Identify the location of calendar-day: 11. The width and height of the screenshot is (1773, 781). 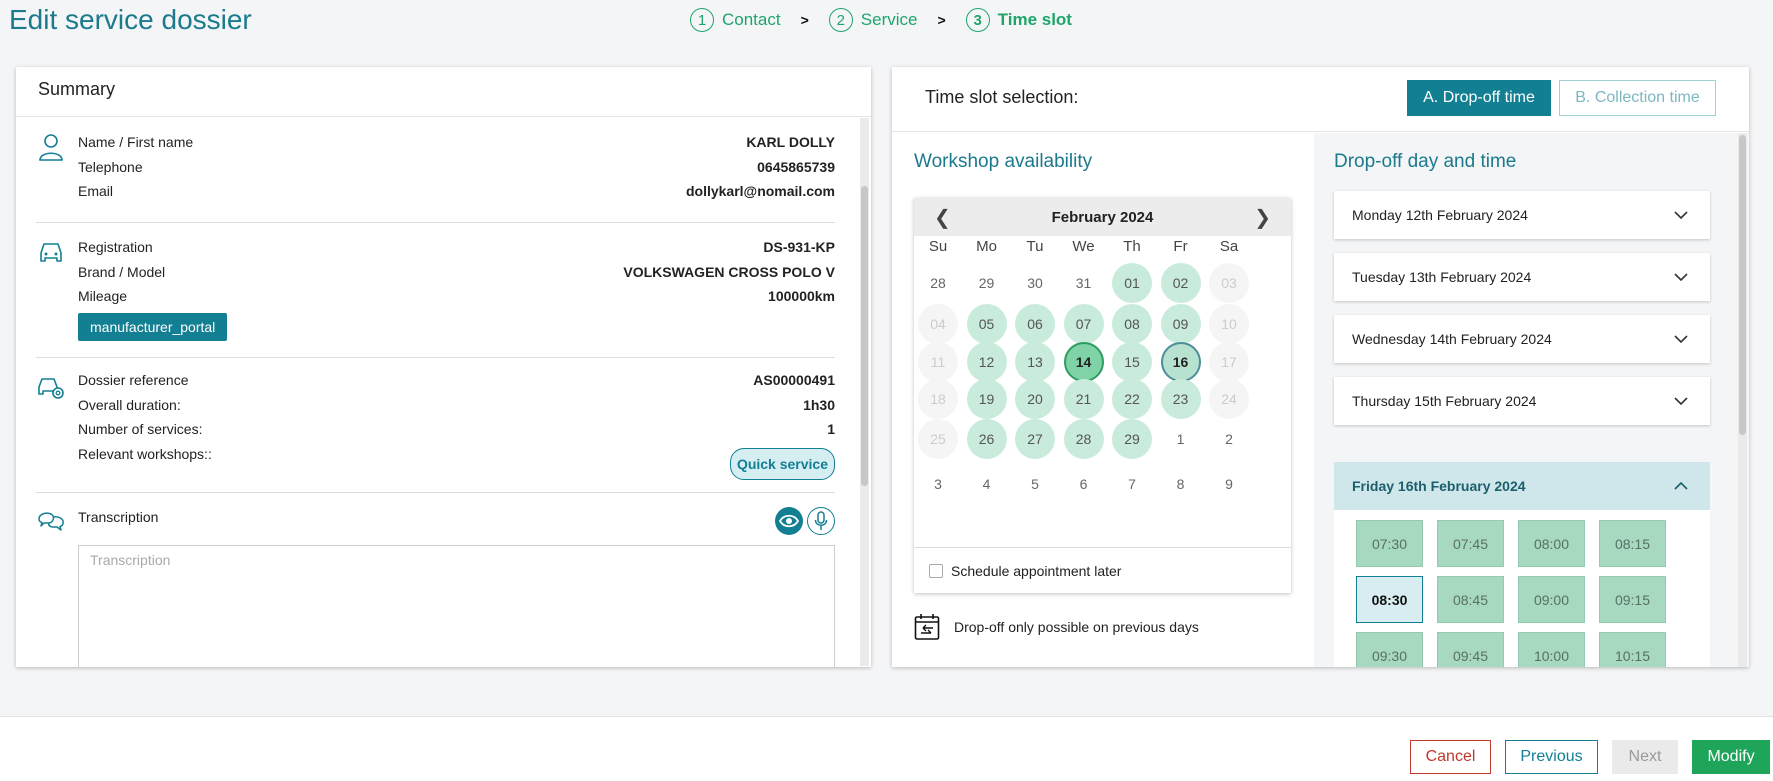
(938, 362).